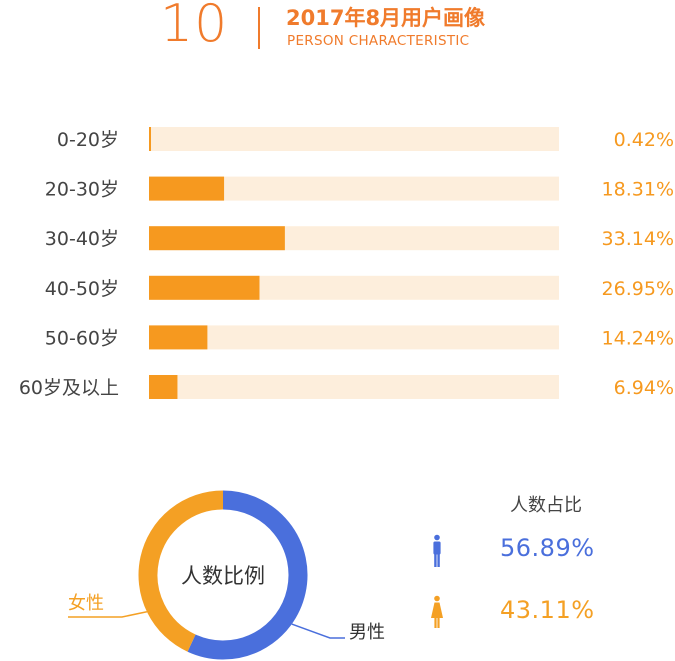  I want to click on category-label: 40-50岁, so click(82, 289).